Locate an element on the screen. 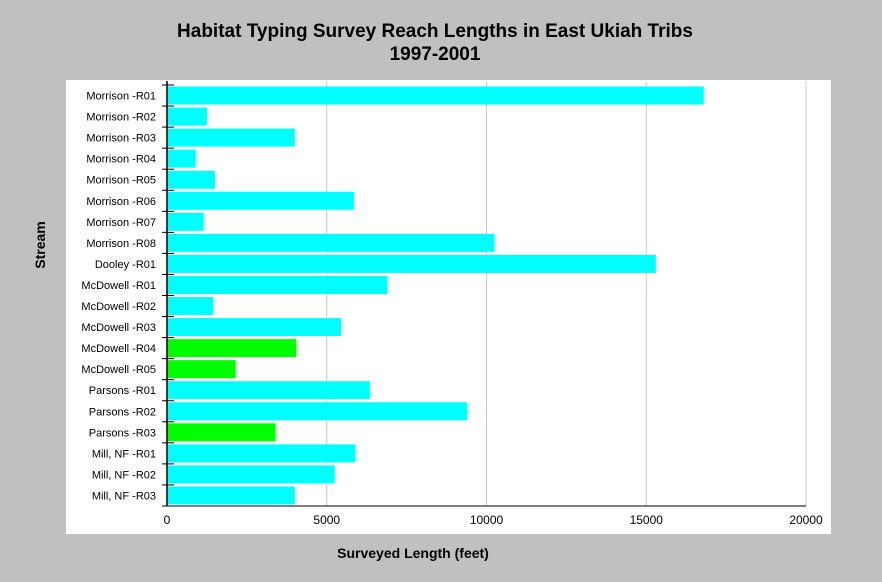  x-axis-label: Surveyed Length (feet) is located at coordinates (413, 553).